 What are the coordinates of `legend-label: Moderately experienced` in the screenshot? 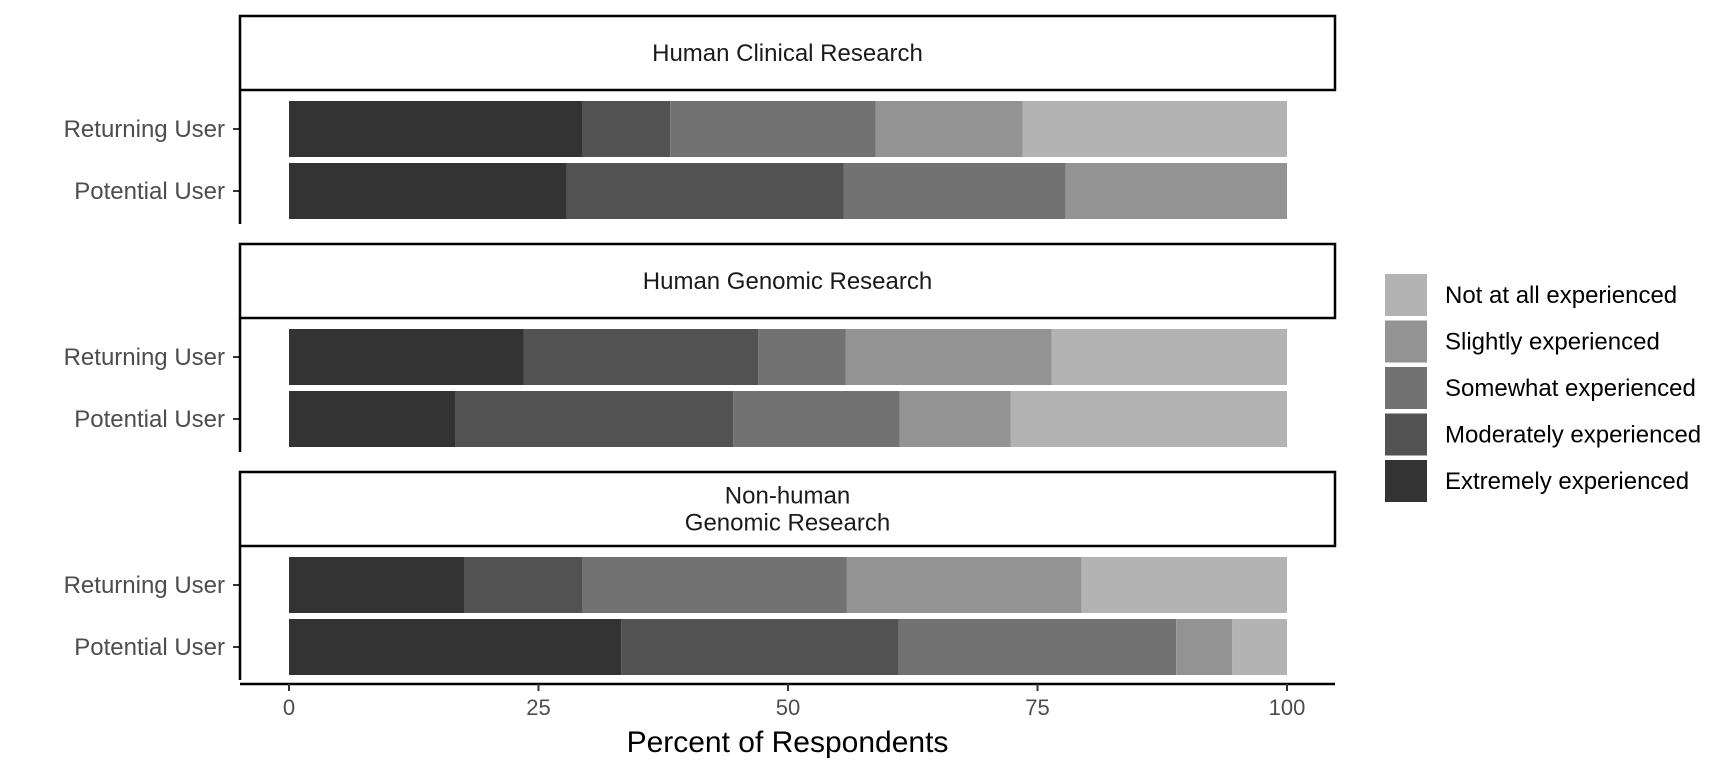 It's located at (1573, 435).